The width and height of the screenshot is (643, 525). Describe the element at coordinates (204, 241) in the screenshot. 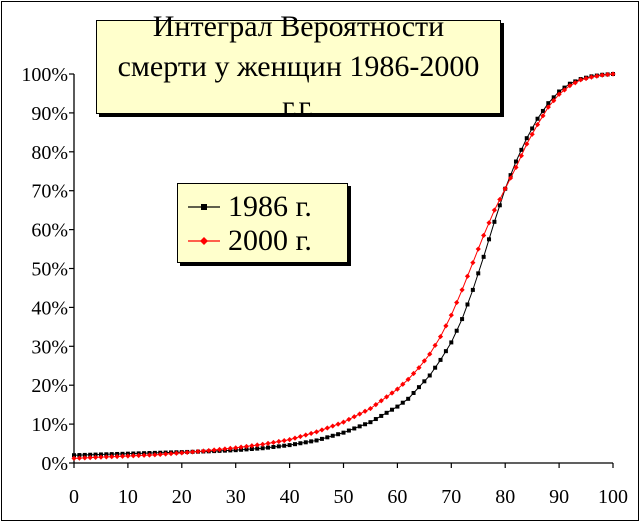

I see `legend-marker-2000` at that location.